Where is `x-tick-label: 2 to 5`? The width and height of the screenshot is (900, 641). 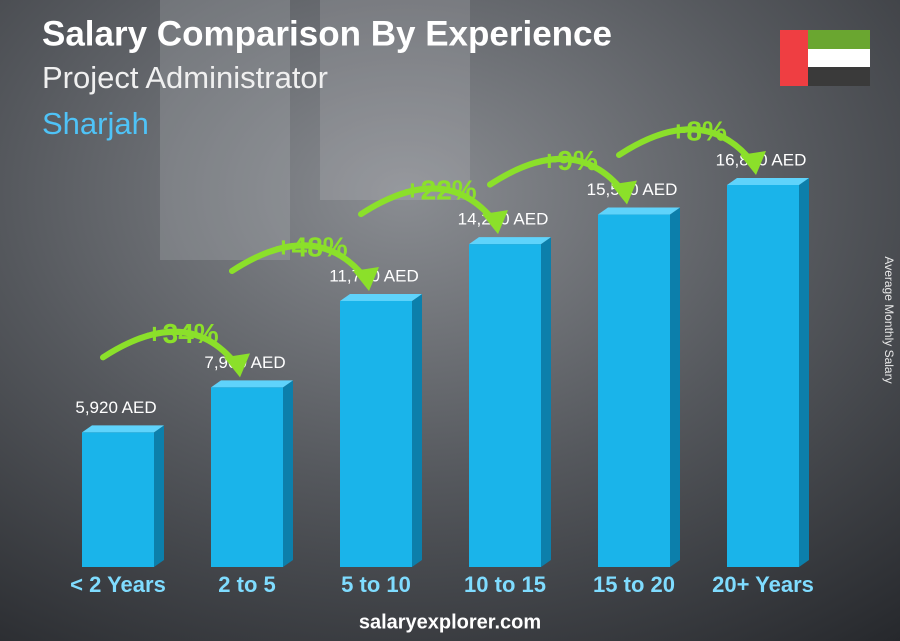
x-tick-label: 2 to 5 is located at coordinates (246, 584).